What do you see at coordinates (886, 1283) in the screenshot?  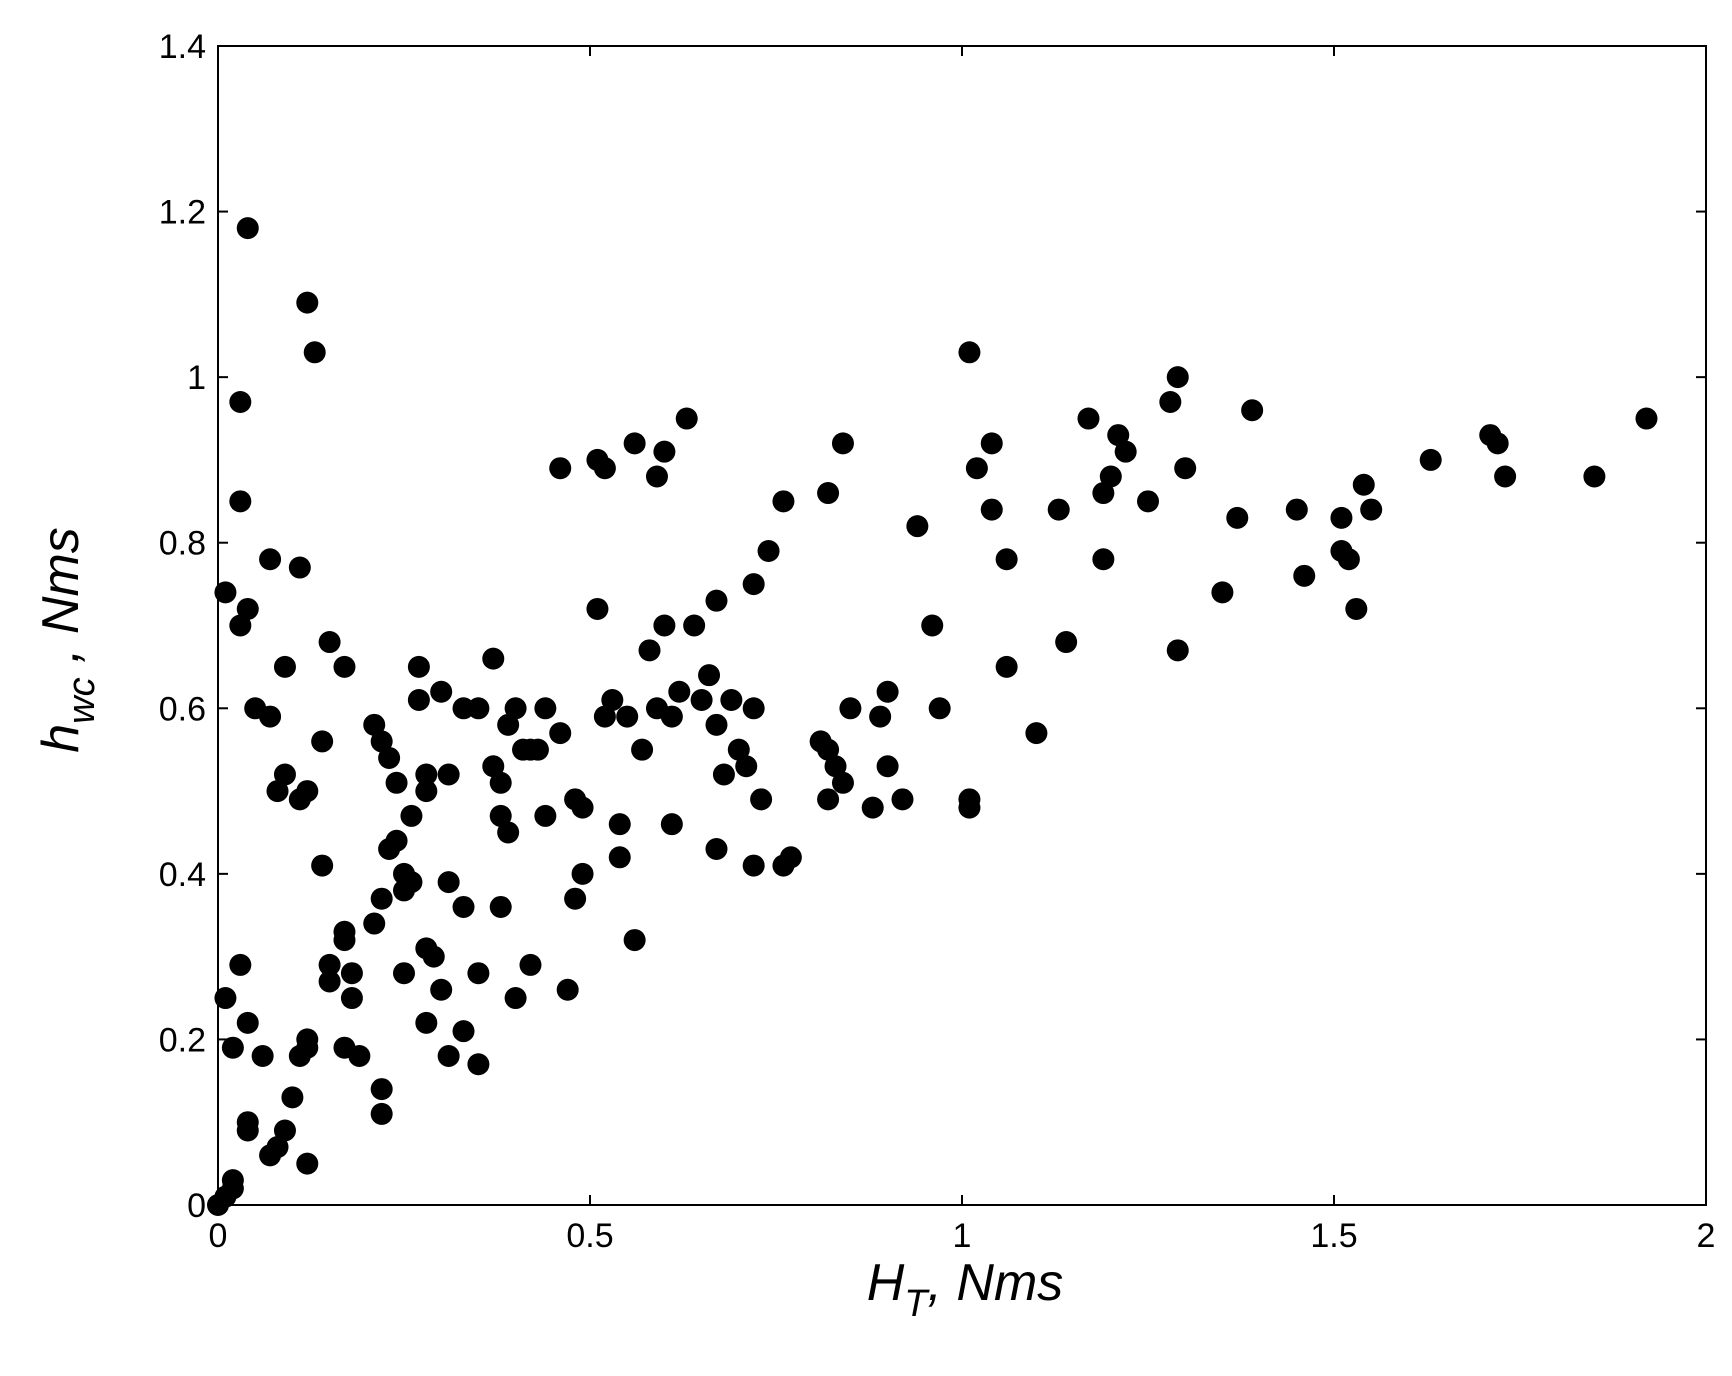 I see `x-axis-label-main: H` at bounding box center [886, 1283].